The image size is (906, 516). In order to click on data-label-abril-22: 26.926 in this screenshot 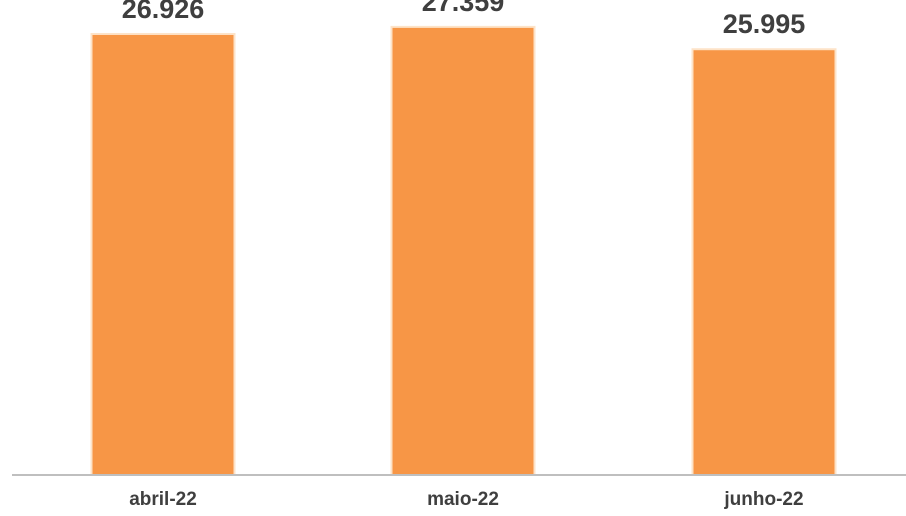, I will do `click(163, 12)`.